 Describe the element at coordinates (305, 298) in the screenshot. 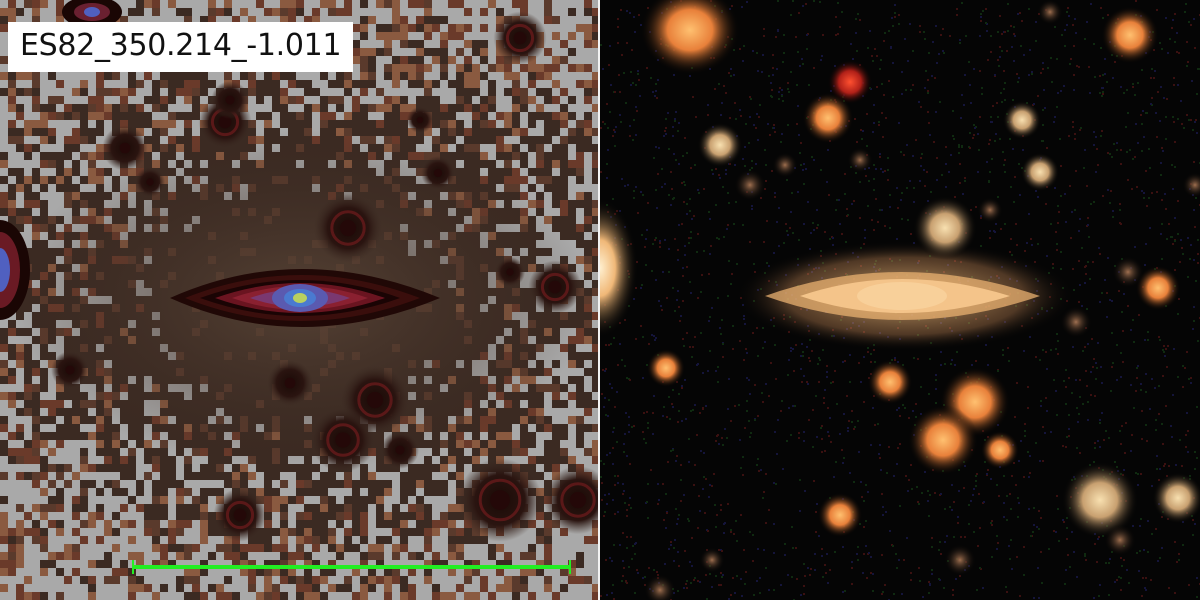

I see `galaxy-isophotes` at that location.